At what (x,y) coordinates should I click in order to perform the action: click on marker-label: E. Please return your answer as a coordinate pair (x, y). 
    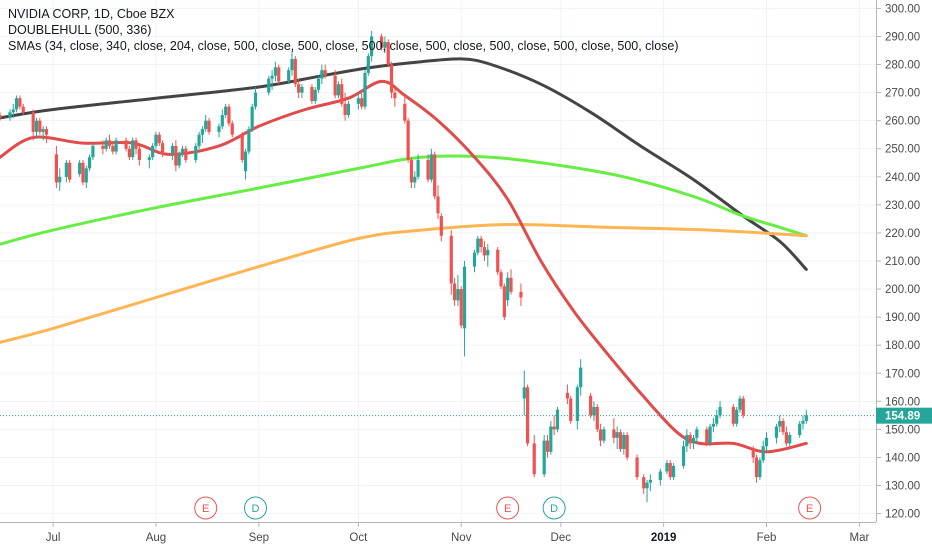
    Looking at the image, I should click on (205, 509).